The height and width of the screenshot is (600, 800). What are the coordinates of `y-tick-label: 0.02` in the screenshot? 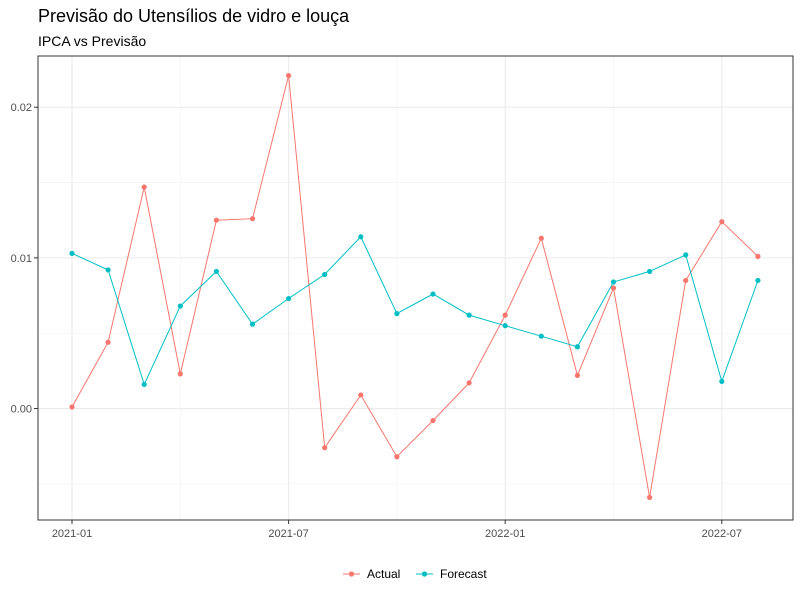 It's located at (21, 108).